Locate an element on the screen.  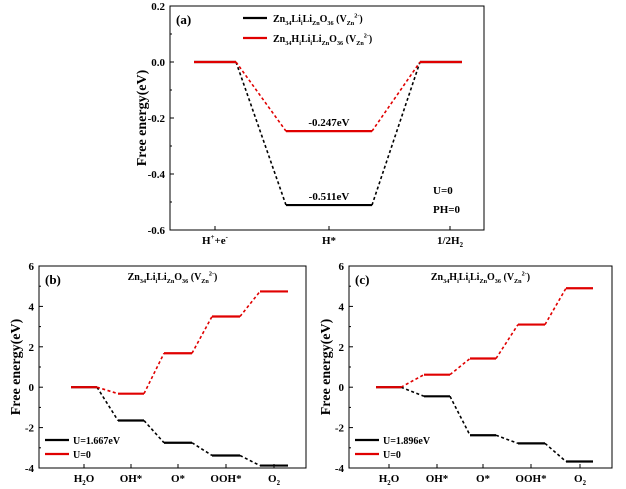
legend-label-part: 36 is located at coordinates (330, 23).